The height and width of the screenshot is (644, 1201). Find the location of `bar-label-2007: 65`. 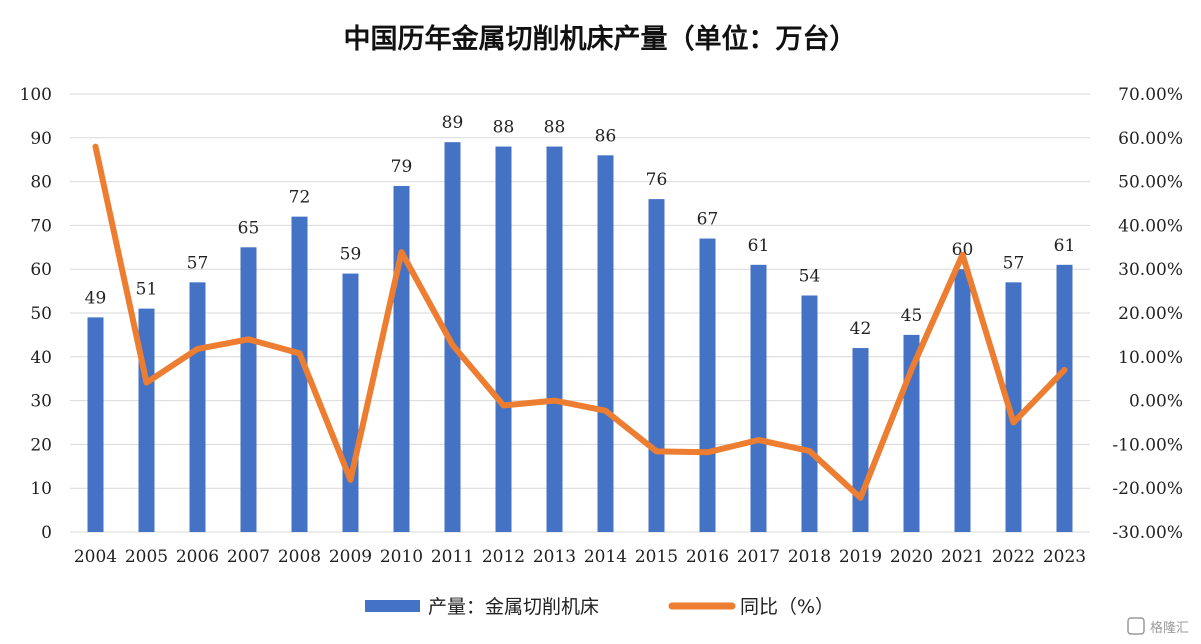

bar-label-2007: 65 is located at coordinates (249, 228).